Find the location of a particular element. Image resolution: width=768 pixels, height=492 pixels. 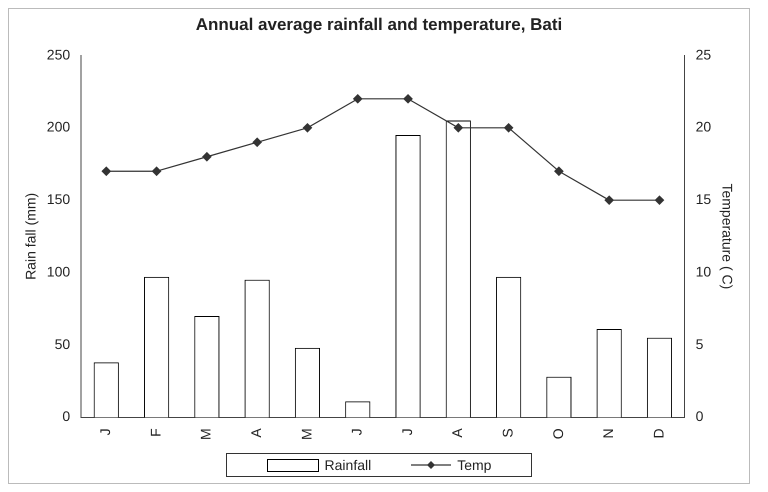

y2-tick-label: 5 is located at coordinates (700, 344).